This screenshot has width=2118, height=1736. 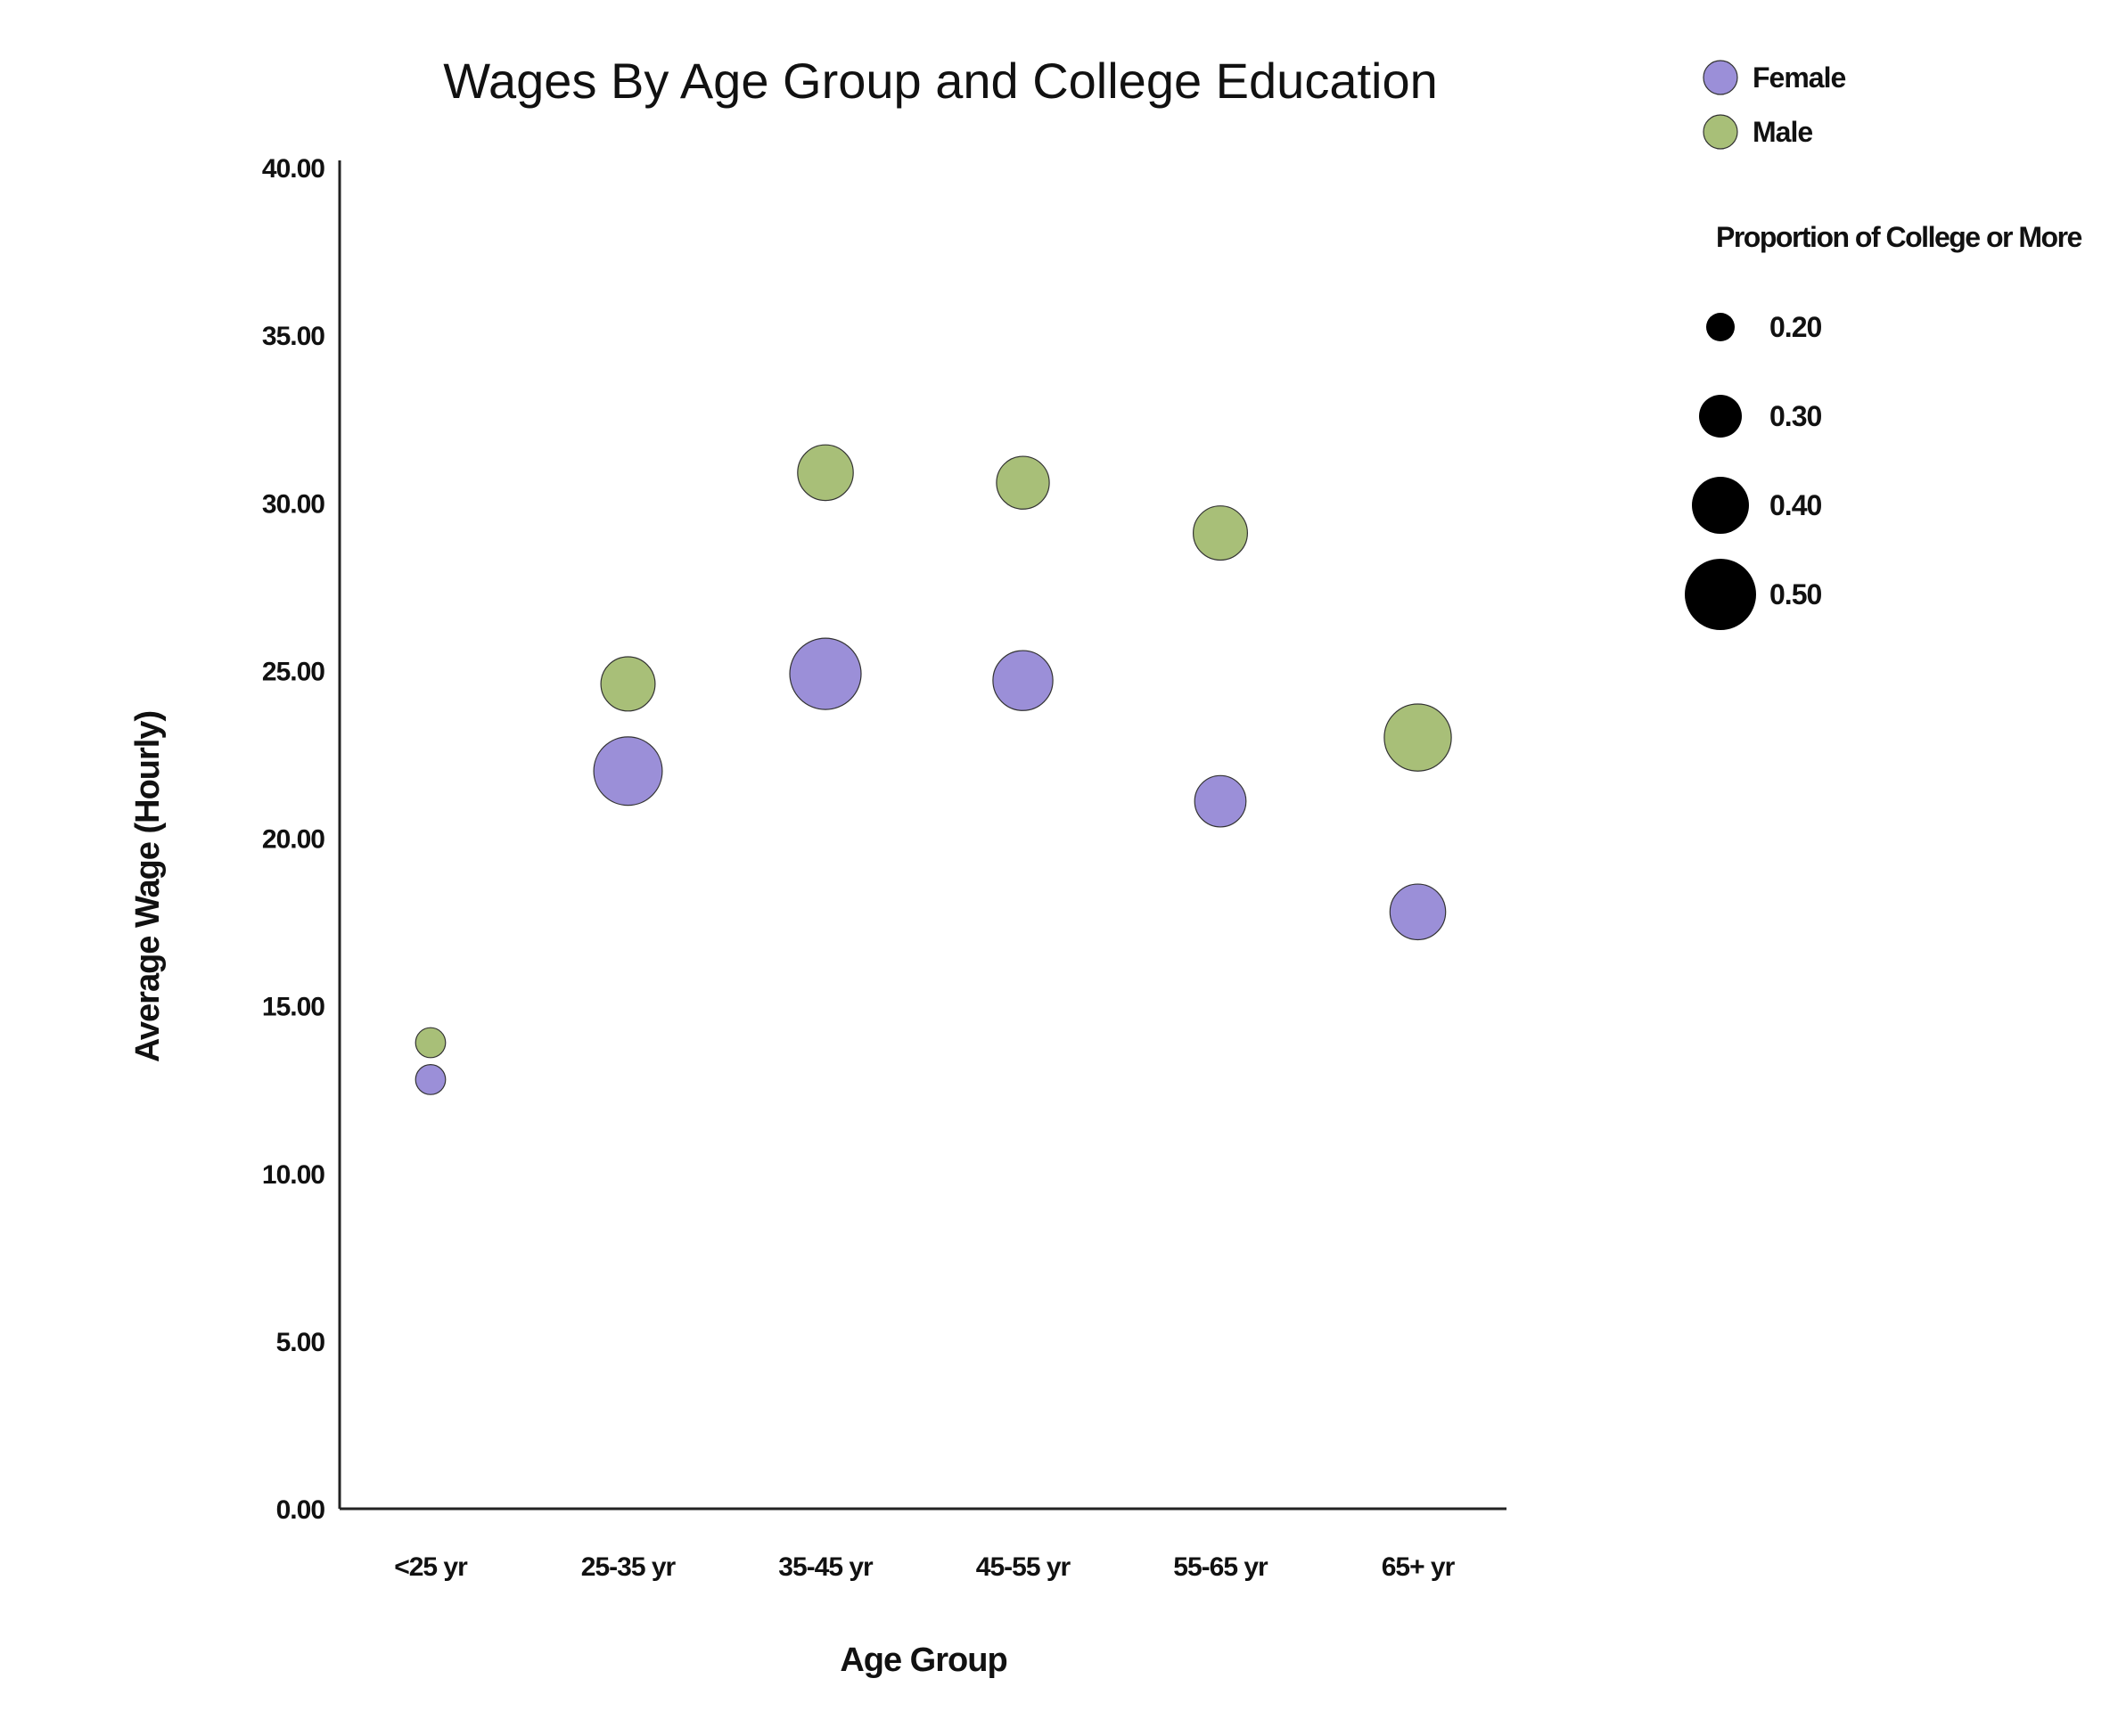 I want to click on y-tick-label: 35.00, so click(x=293, y=336).